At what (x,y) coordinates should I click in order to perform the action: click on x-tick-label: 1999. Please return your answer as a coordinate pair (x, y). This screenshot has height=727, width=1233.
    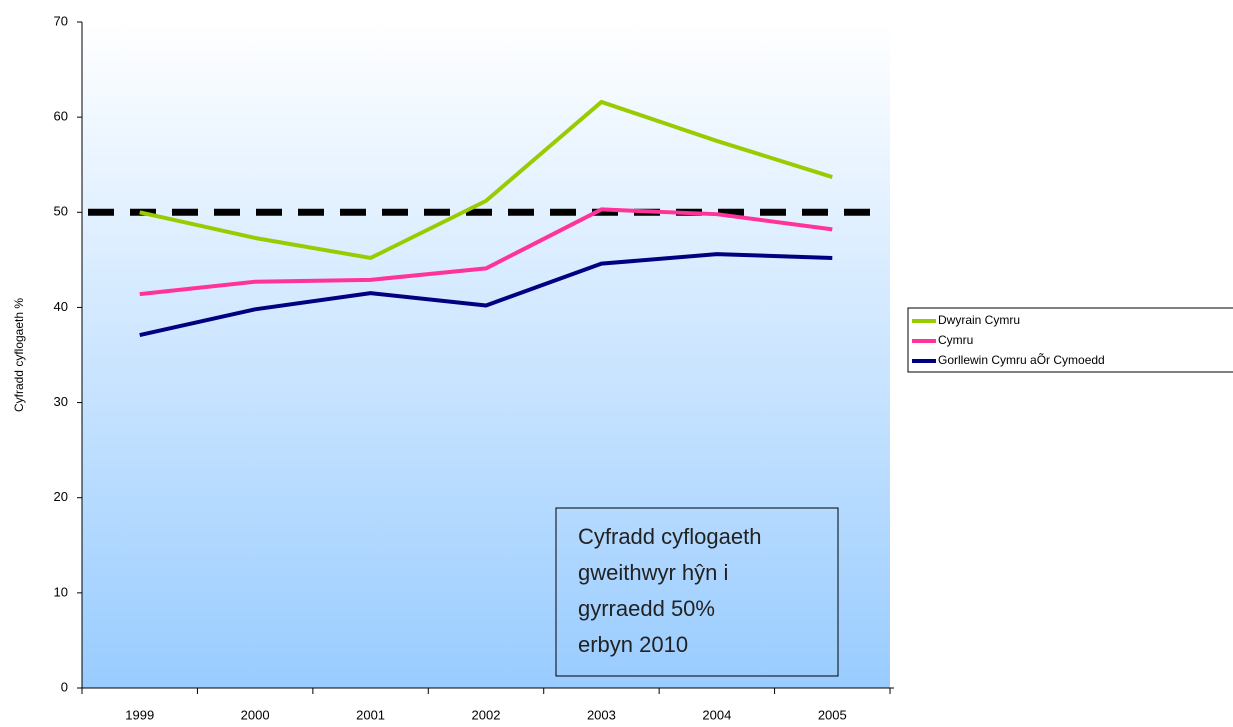
    Looking at the image, I should click on (139, 714).